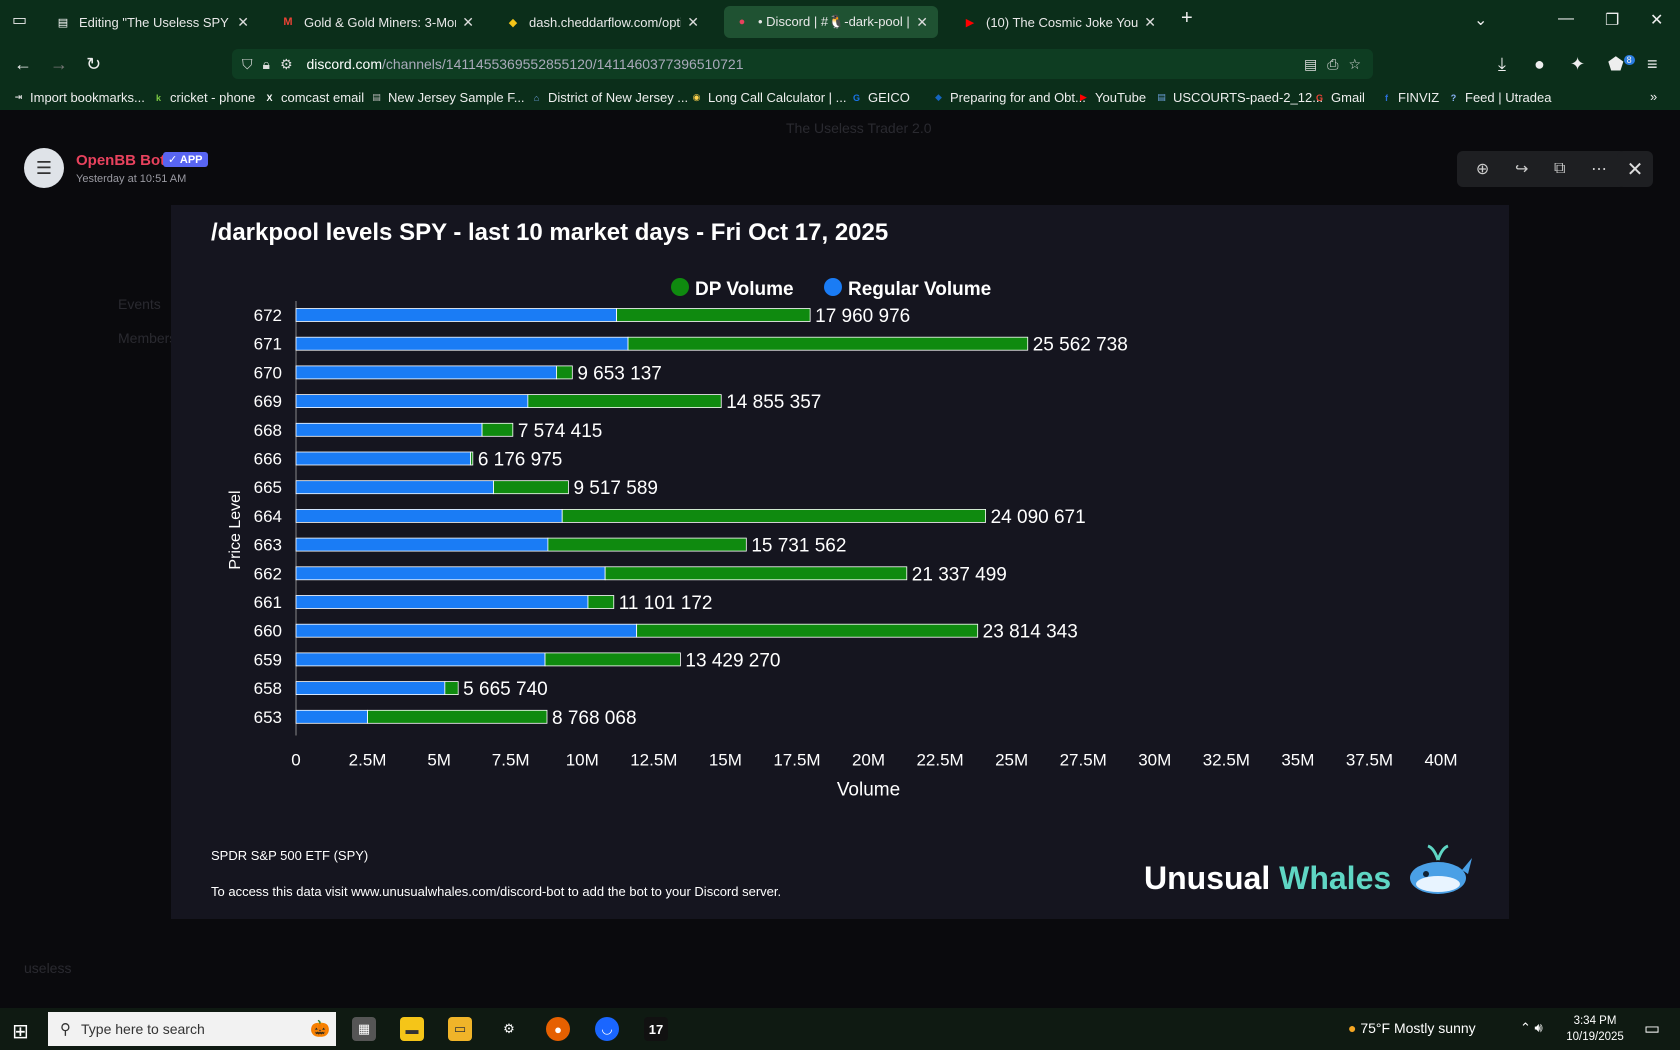  What do you see at coordinates (290, 855) in the screenshot?
I see `chart-ticker-caption: SPDR S&P 500 ETF (SPY)` at bounding box center [290, 855].